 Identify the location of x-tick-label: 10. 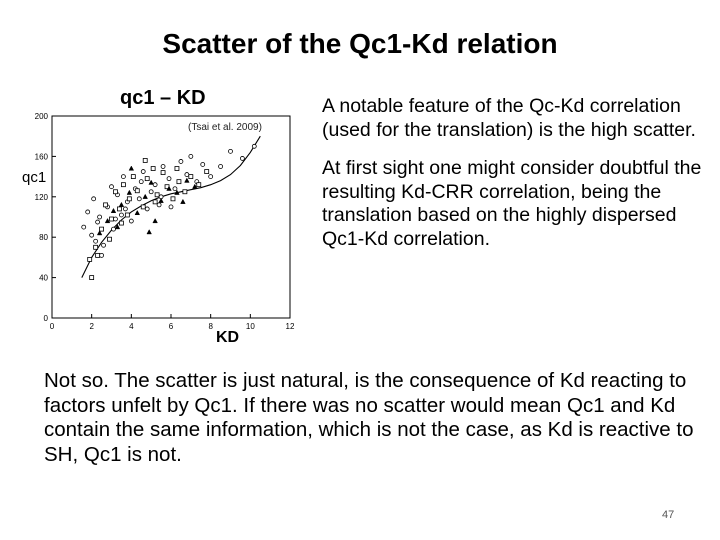
(250, 326).